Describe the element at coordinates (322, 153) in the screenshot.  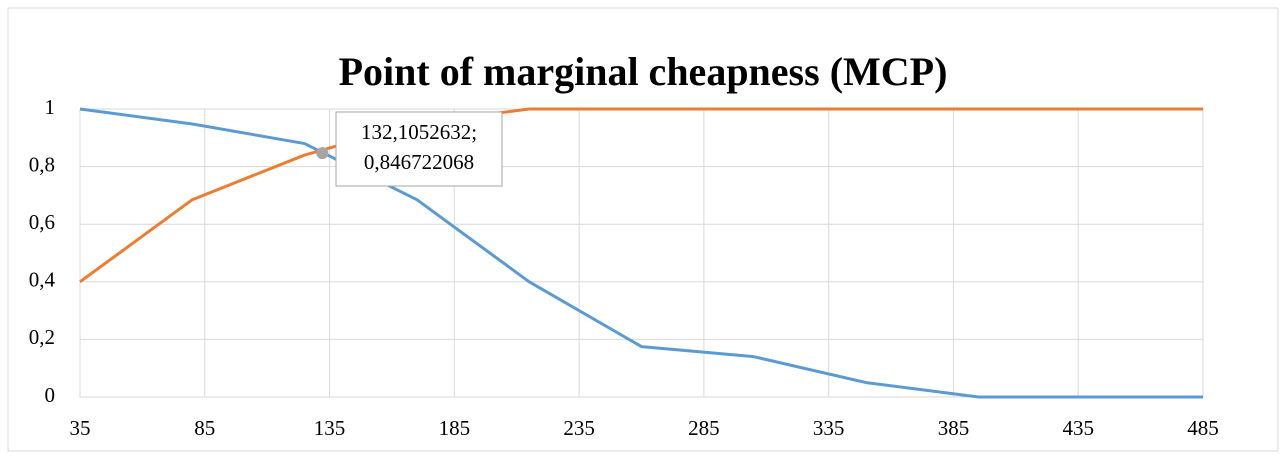
I see `annotation-point` at that location.